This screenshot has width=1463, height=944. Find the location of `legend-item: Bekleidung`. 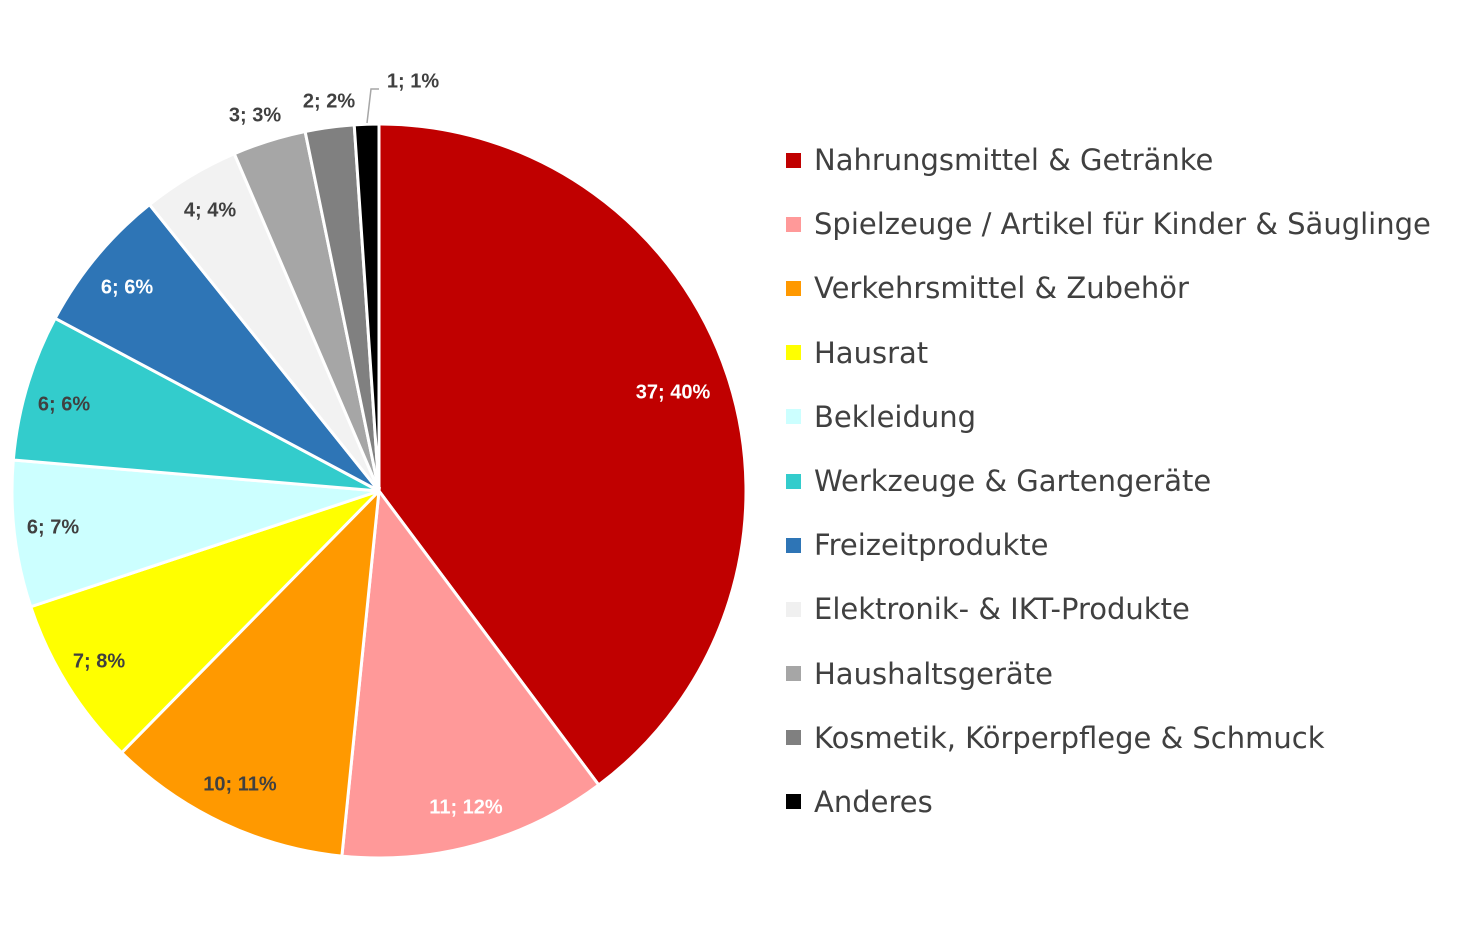

legend-item: Bekleidung is located at coordinates (1108, 417).